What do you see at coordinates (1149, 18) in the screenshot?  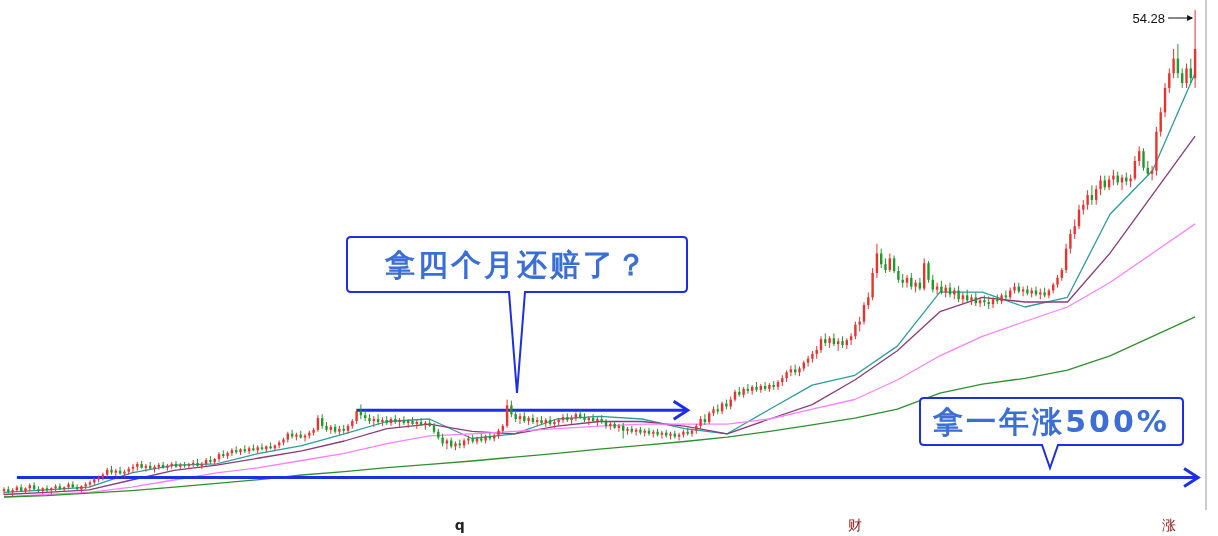 I see `annotation: 54.28` at bounding box center [1149, 18].